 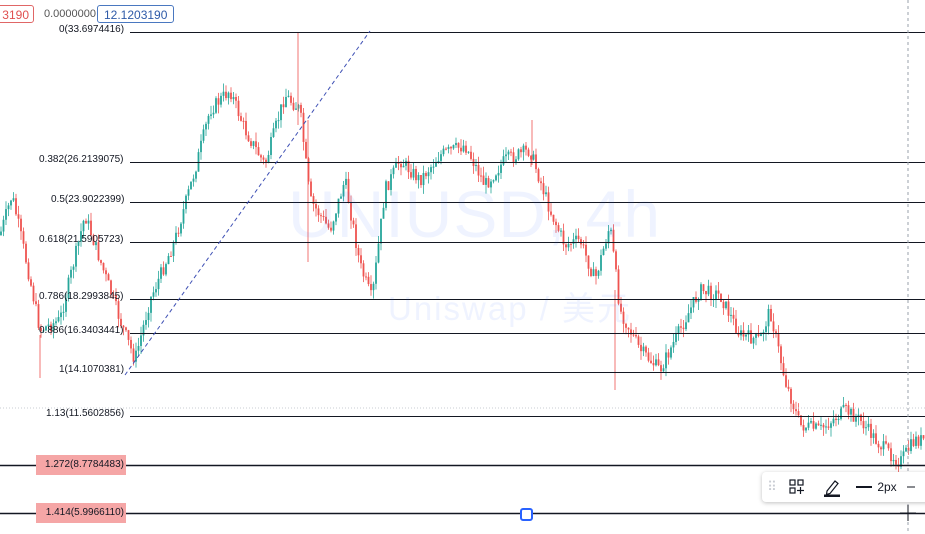 I want to click on line-width-button: 2px, so click(x=876, y=487).